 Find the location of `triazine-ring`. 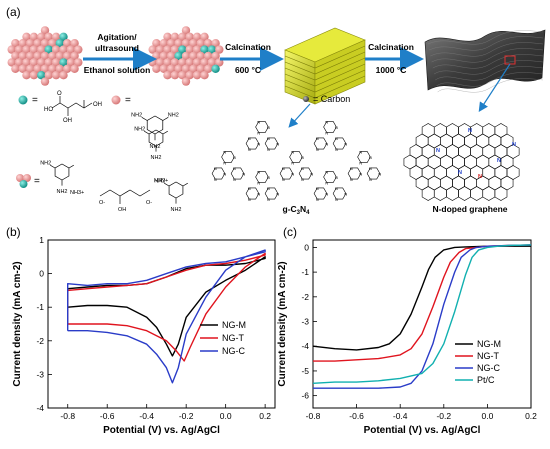

triazine-ring is located at coordinates (176, 190).